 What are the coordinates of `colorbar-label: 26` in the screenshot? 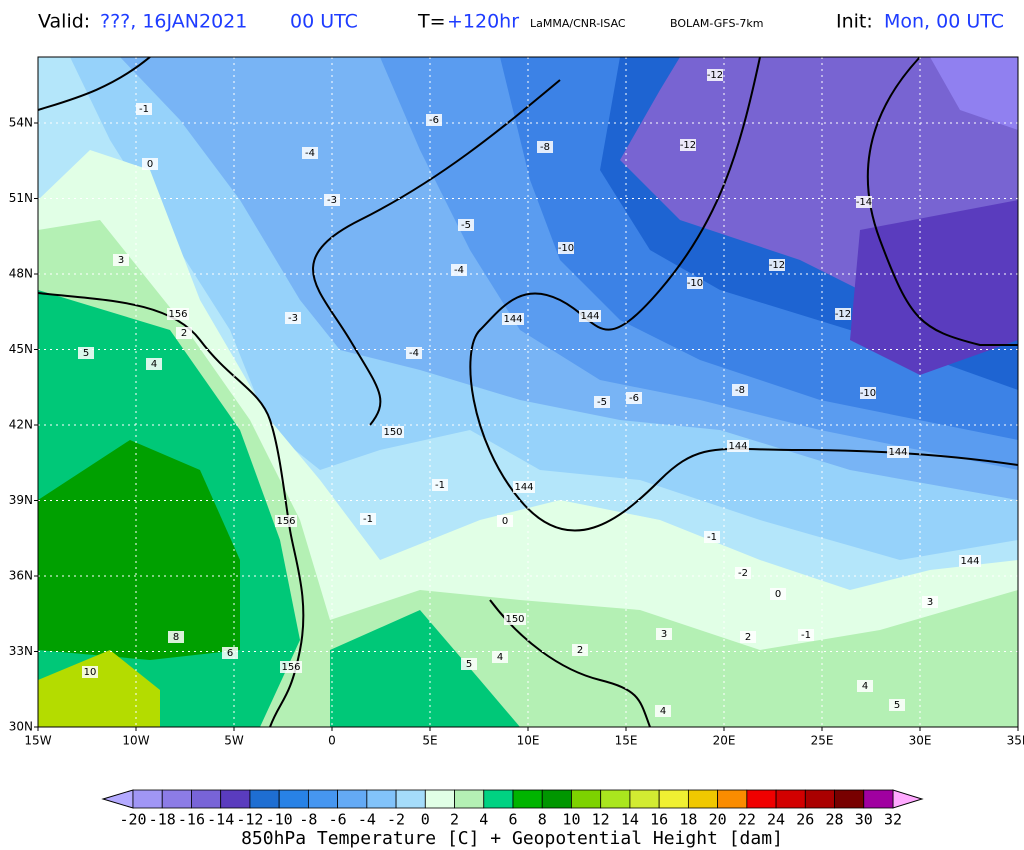 It's located at (805, 820).